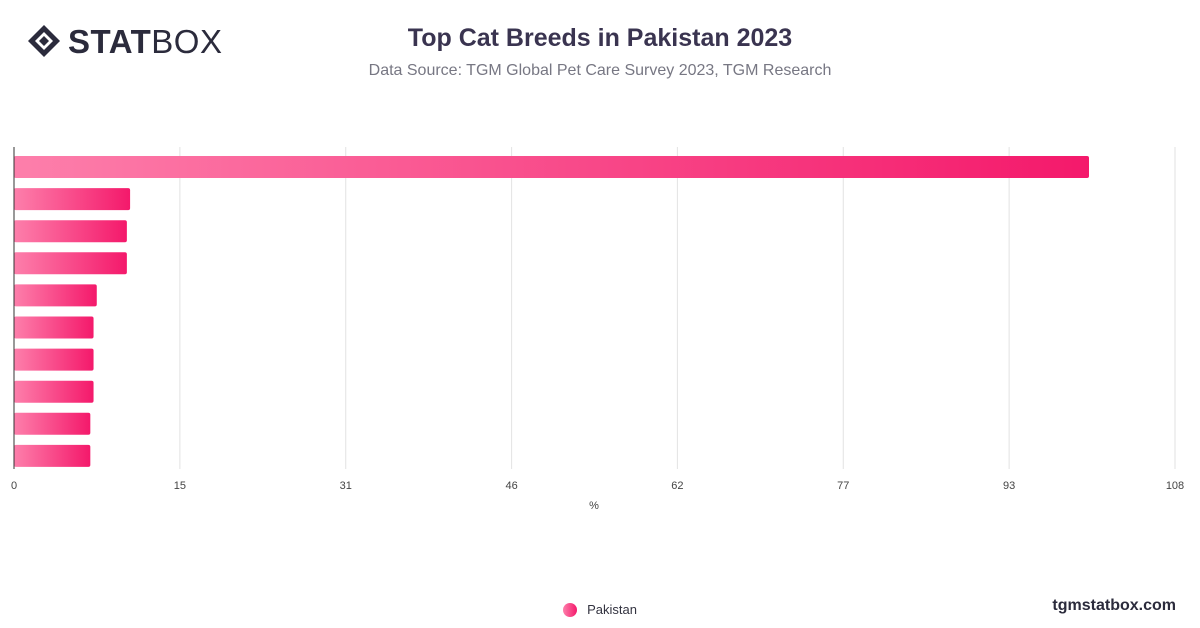 Image resolution: width=1200 pixels, height=628 pixels. I want to click on logo-wordmark-bold: STAT, so click(110, 41).